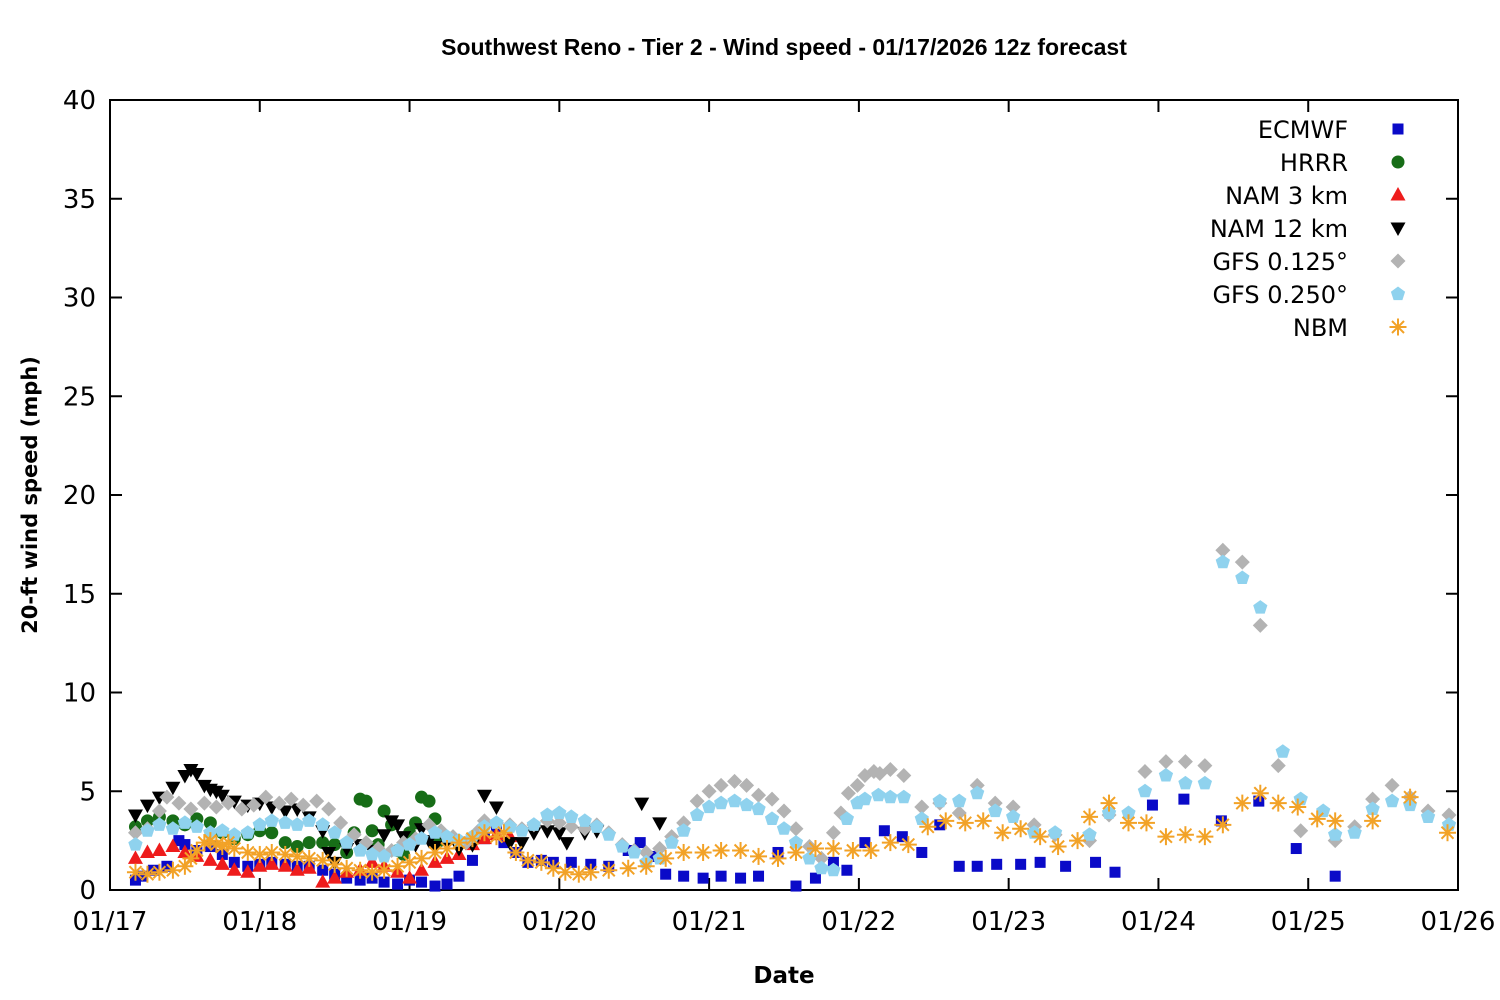 Image resolution: width=1500 pixels, height=1000 pixels. What do you see at coordinates (79, 694) in the screenshot?
I see `y-tick-label: 10` at bounding box center [79, 694].